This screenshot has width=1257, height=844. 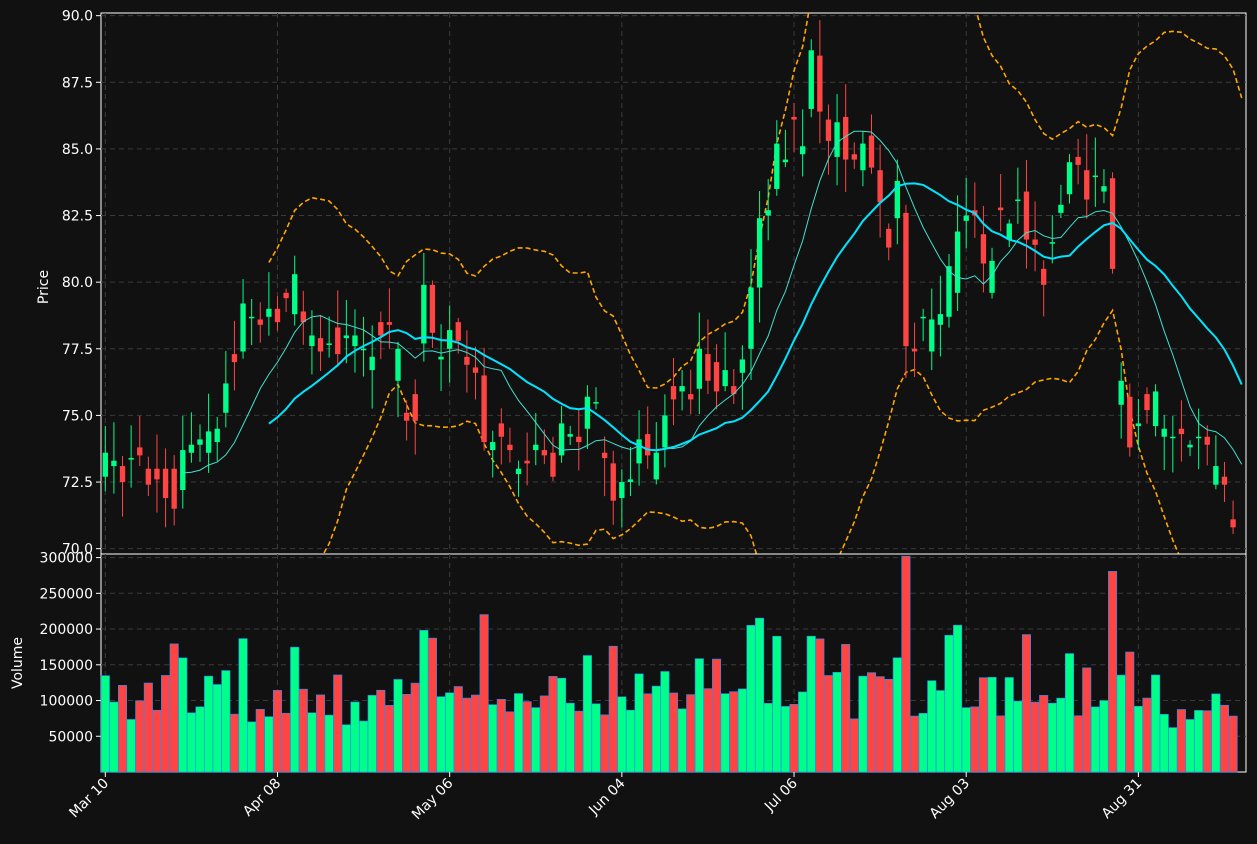 I want to click on volume-axis-label: Volume, so click(x=18, y=663).